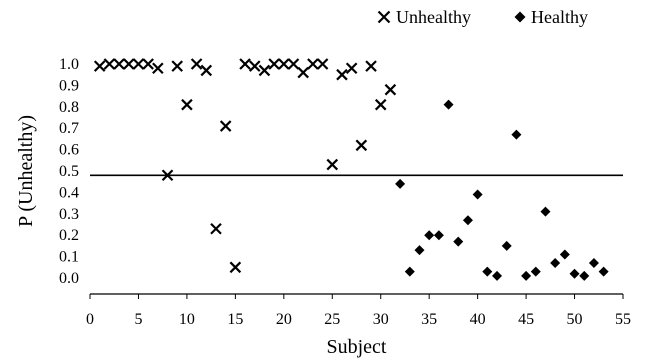 The height and width of the screenshot is (361, 654). What do you see at coordinates (26, 171) in the screenshot?
I see `y-axis-title: P (Unhealthy)` at bounding box center [26, 171].